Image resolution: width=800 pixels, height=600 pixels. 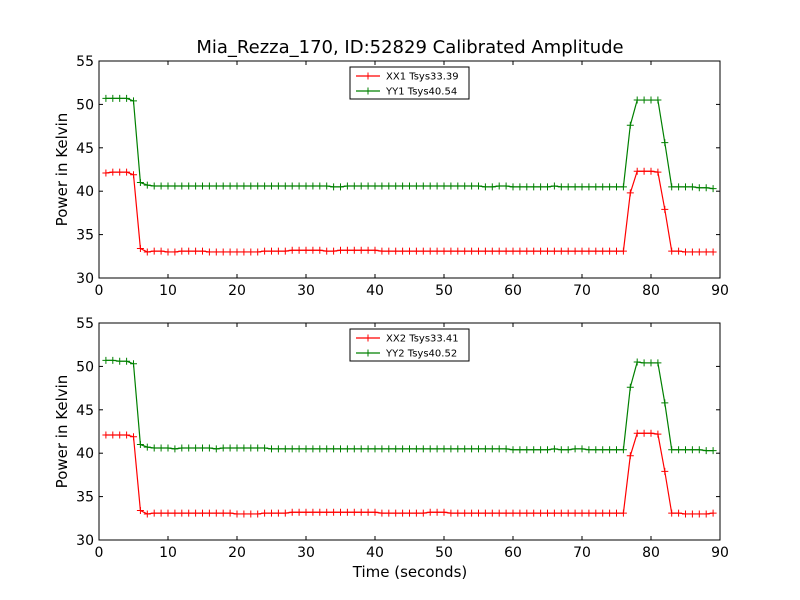 What do you see at coordinates (444, 291) in the screenshot?
I see `x-tick-label: 50` at bounding box center [444, 291].